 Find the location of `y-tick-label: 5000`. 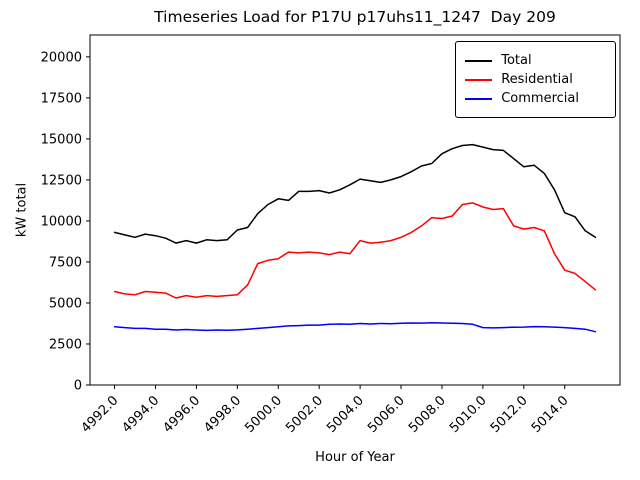

y-tick-label: 5000 is located at coordinates (65, 303).